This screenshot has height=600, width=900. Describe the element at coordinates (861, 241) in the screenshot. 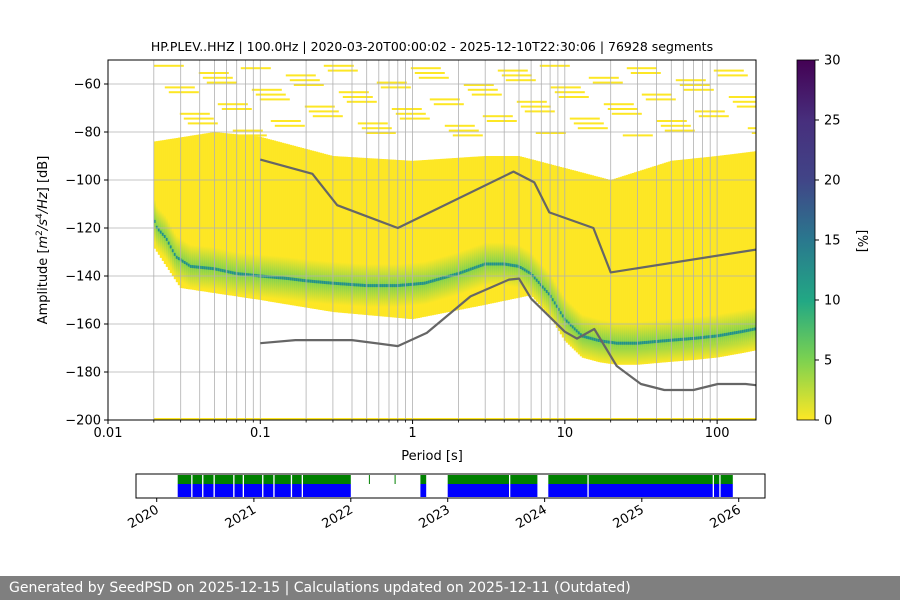

I see `colorbar-label: [%]` at that location.